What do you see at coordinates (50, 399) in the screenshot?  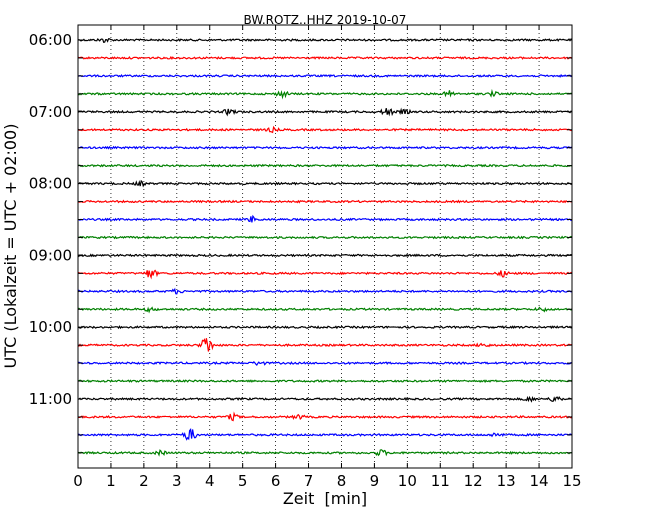 I see `y-tick-label: 11:00` at bounding box center [50, 399].